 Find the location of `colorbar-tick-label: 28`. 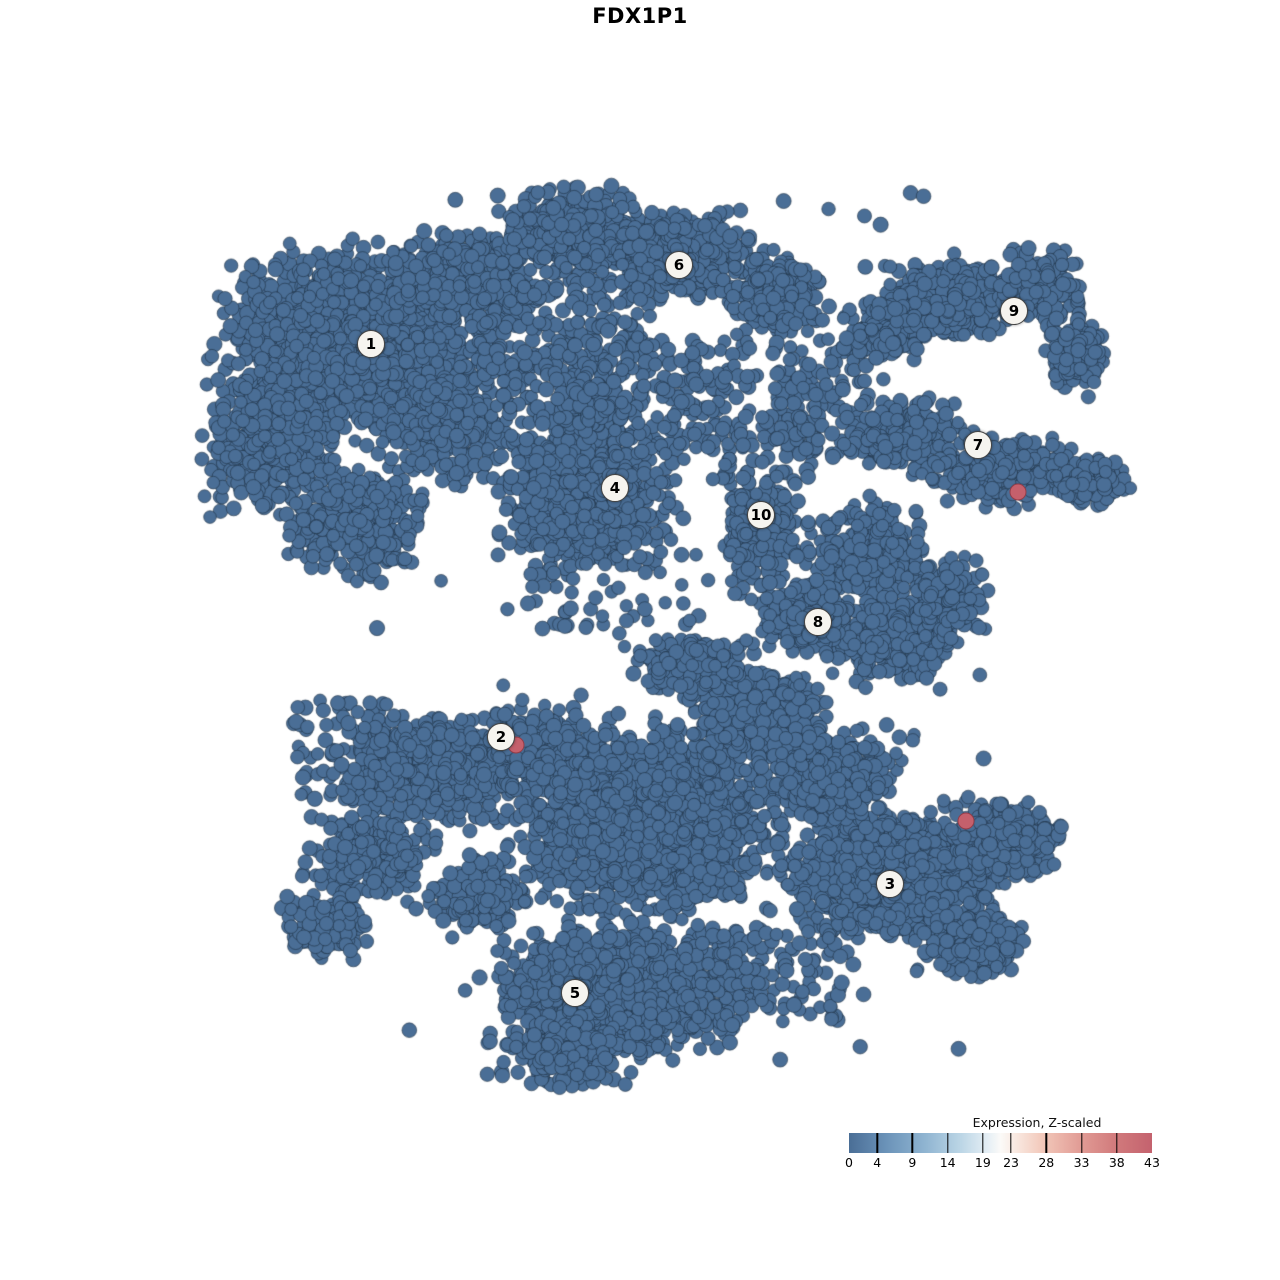

colorbar-tick-label: 28 is located at coordinates (1046, 1162).